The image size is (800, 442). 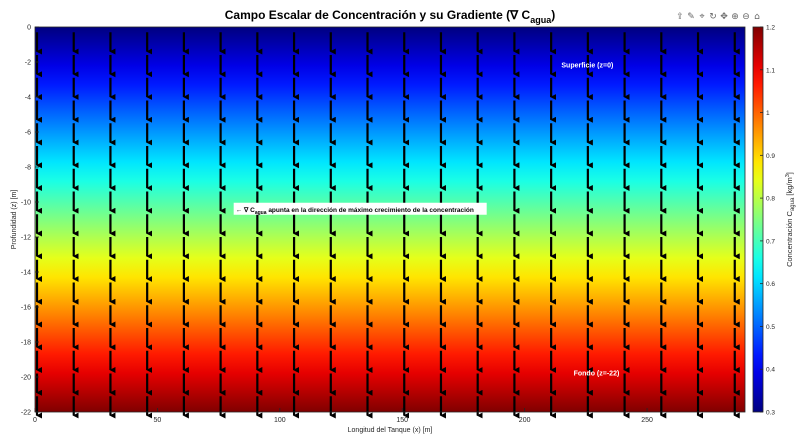 I want to click on annotation-background, so click(x=360, y=208).